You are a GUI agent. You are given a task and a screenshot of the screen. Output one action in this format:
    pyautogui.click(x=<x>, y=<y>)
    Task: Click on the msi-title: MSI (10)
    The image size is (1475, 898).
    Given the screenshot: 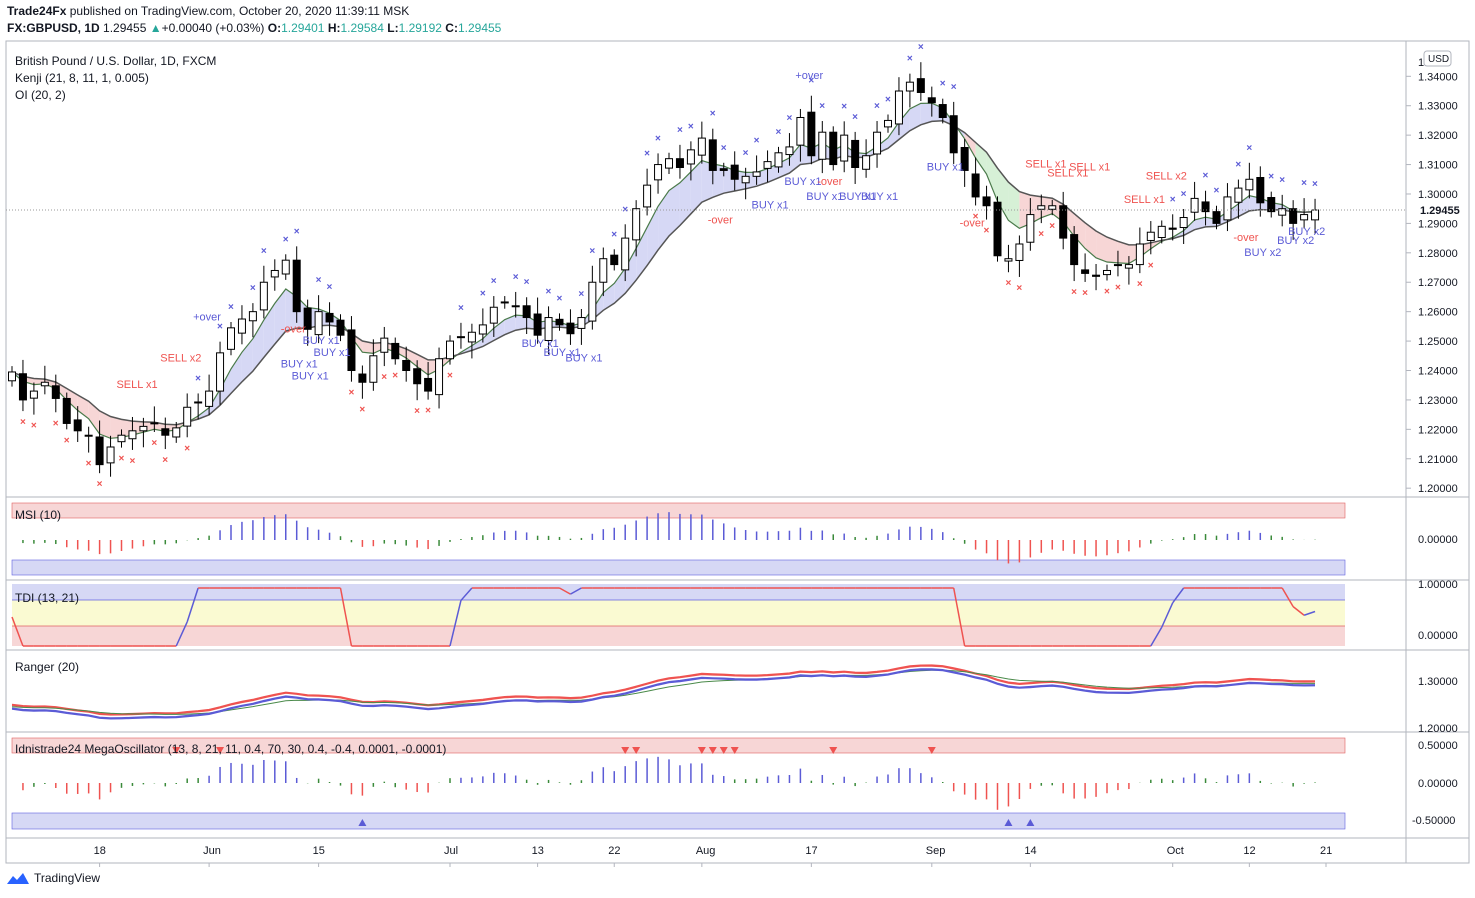 What is the action you would take?
    pyautogui.click(x=38, y=515)
    